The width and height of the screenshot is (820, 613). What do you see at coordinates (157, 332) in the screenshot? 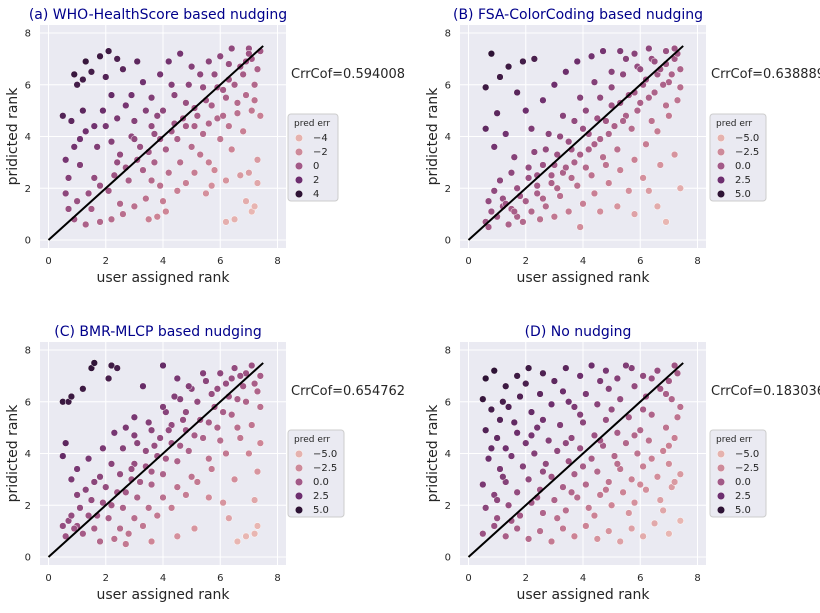
I see `subplot-title: (C) BMR-MLCP based nudging` at bounding box center [157, 332].